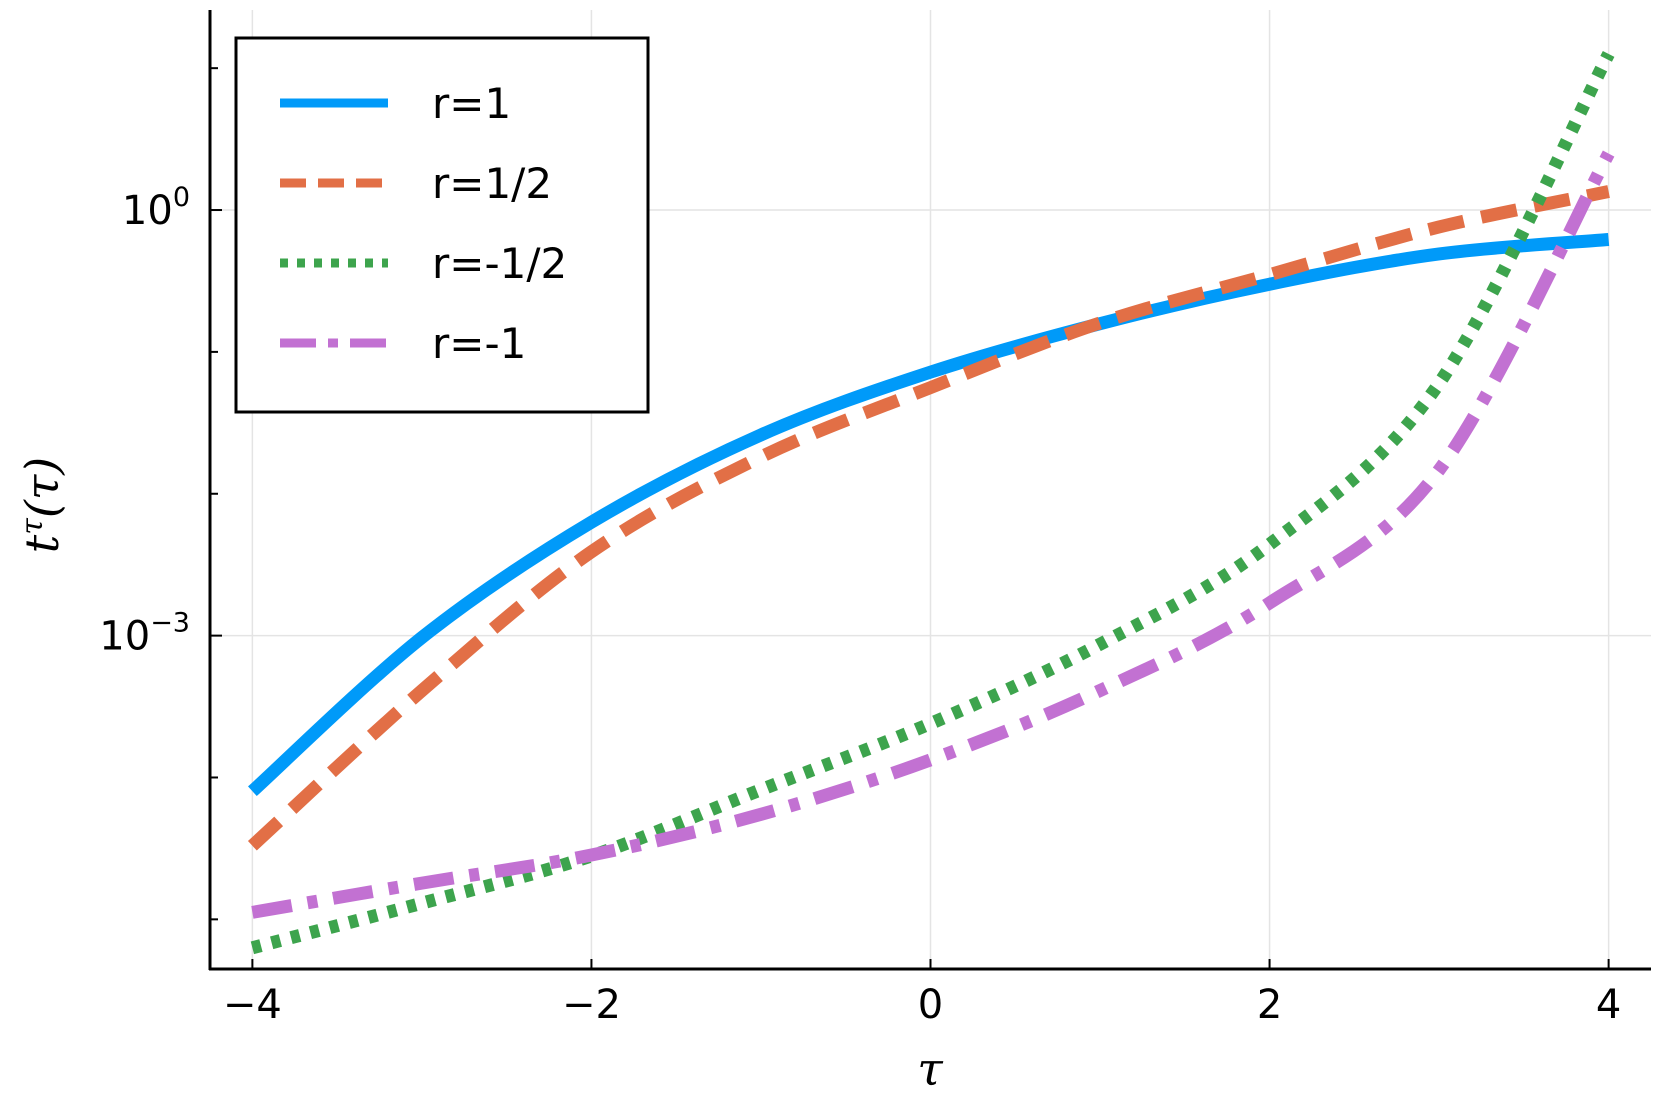 The height and width of the screenshot is (1107, 1661). What do you see at coordinates (181, 197) in the screenshot?
I see `y-tick-label-exponent: 0` at bounding box center [181, 197].